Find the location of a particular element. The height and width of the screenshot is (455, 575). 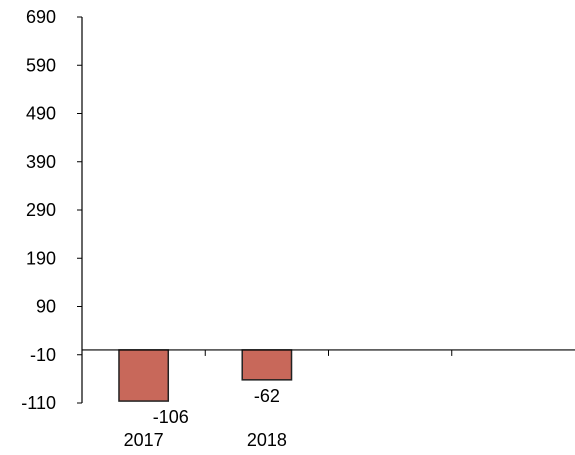

bars is located at coordinates (205, 375).